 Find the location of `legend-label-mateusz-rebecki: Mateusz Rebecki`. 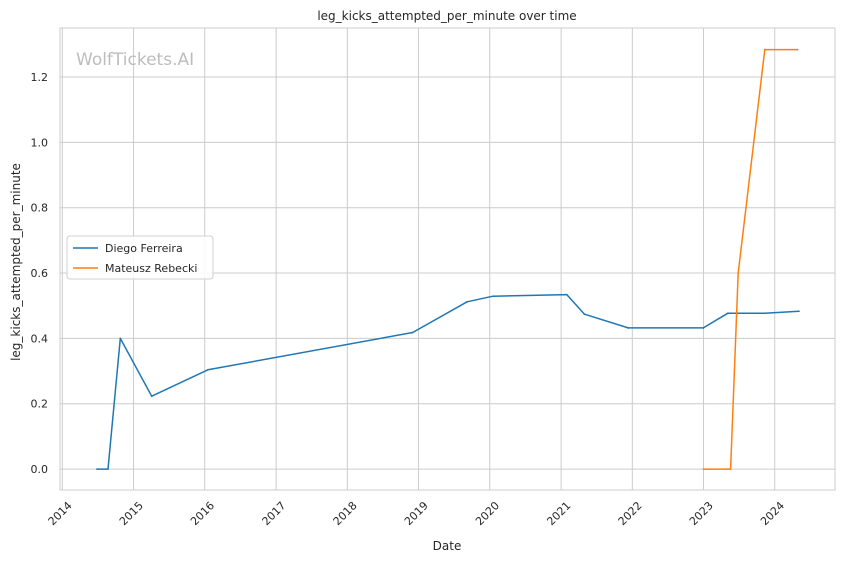

legend-label-mateusz-rebecki: Mateusz Rebecki is located at coordinates (151, 268).